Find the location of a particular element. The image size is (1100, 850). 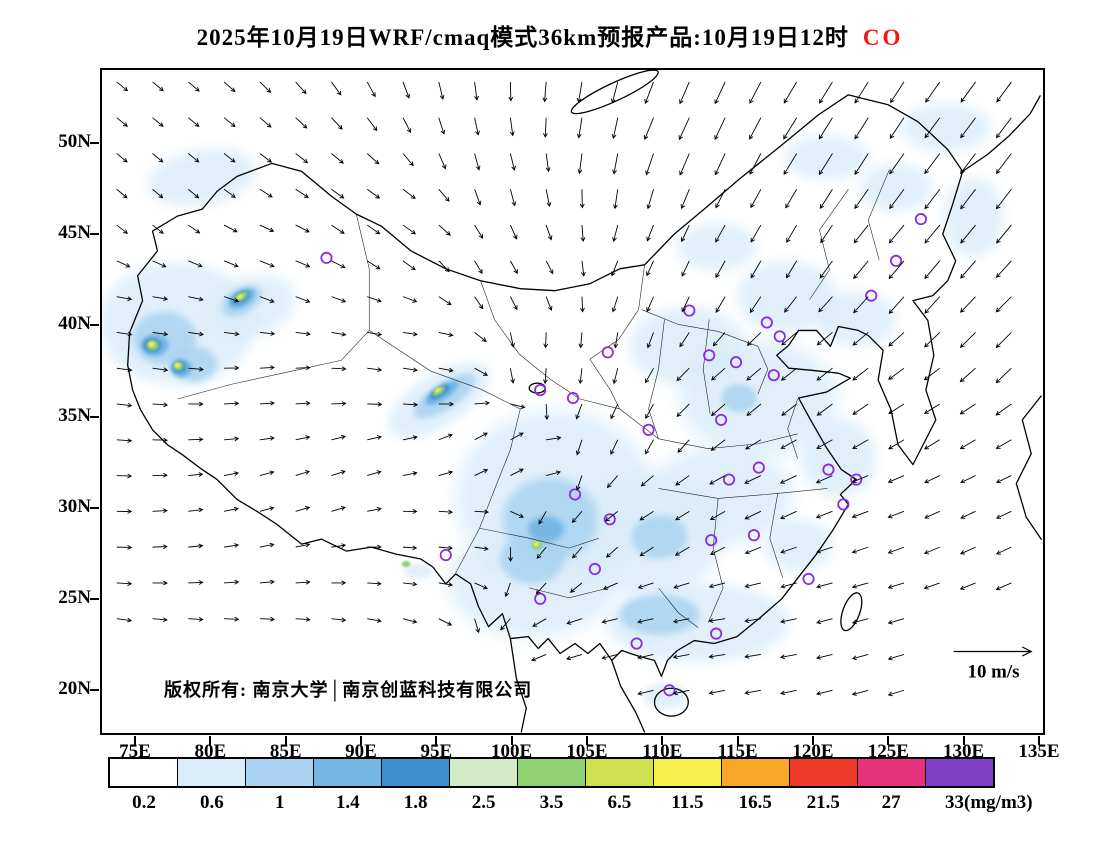

colorbar-tick-label: 33(mg/m3) is located at coordinates (989, 802).